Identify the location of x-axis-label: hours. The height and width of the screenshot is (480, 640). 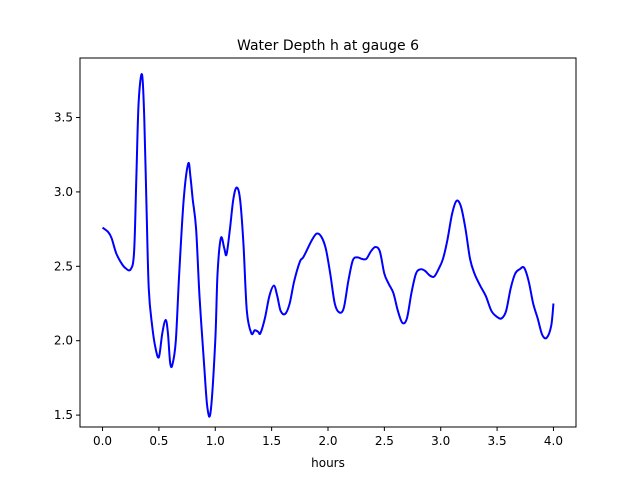
(328, 463).